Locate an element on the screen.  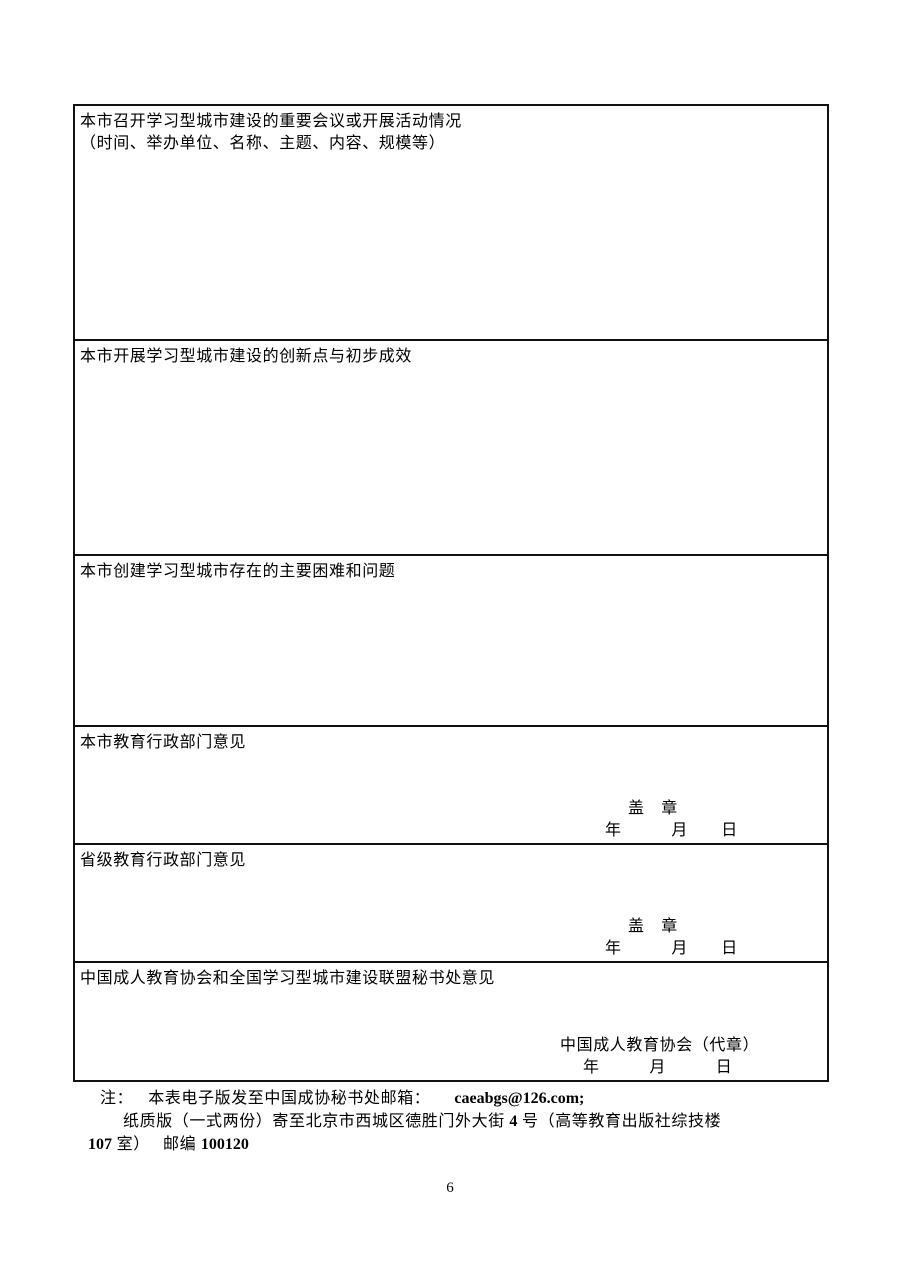
page-number: 6 is located at coordinates (450, 1188).